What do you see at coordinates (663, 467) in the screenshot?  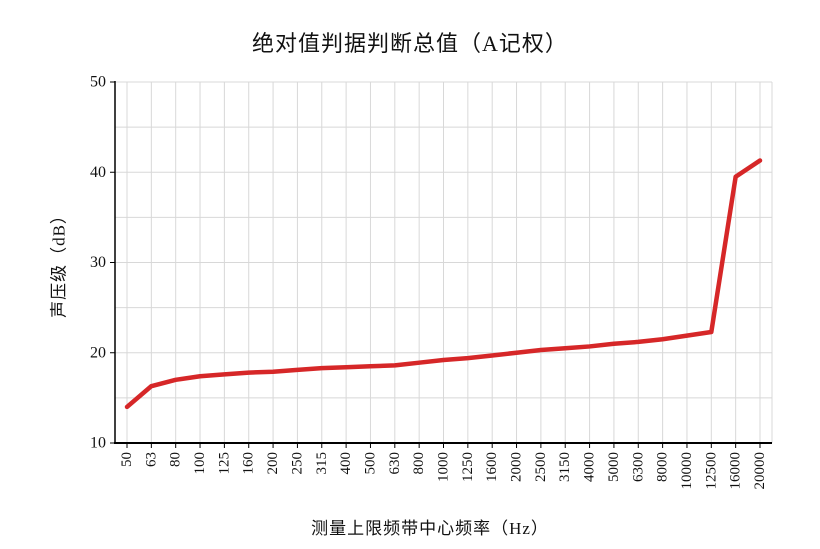 I see `x-tick-label: 8000` at bounding box center [663, 467].